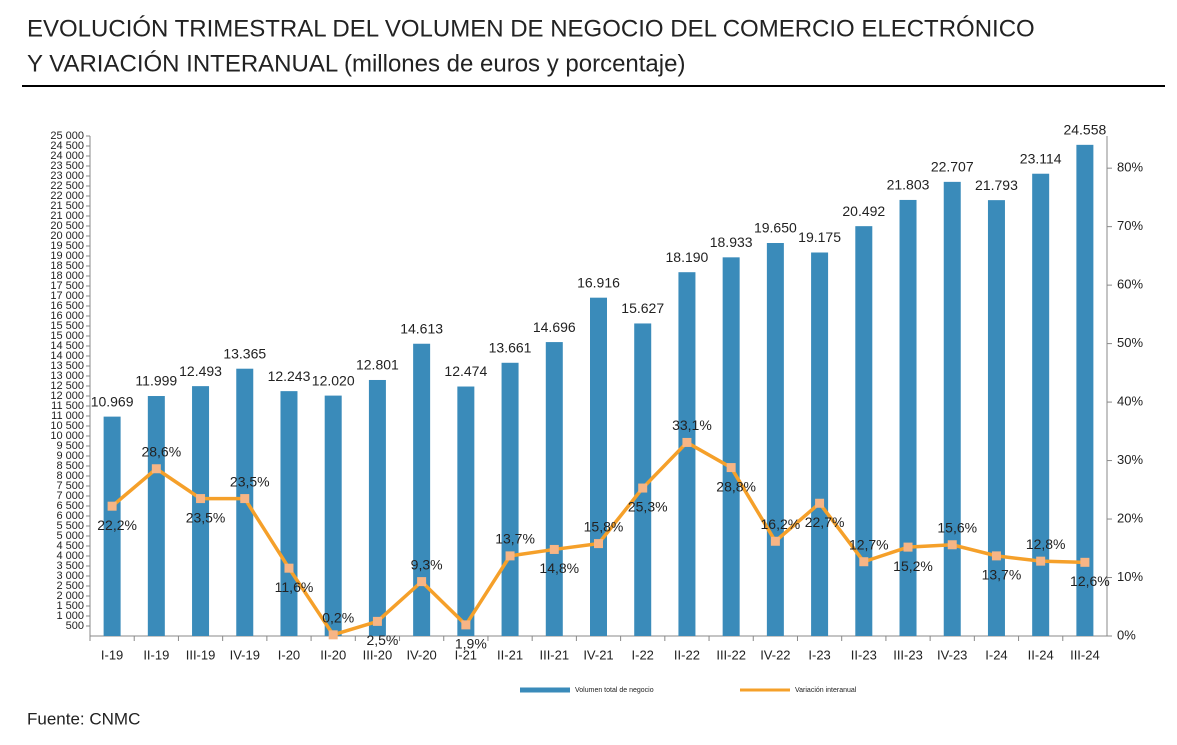  I want to click on x-tick-label: II-20, so click(333, 654).